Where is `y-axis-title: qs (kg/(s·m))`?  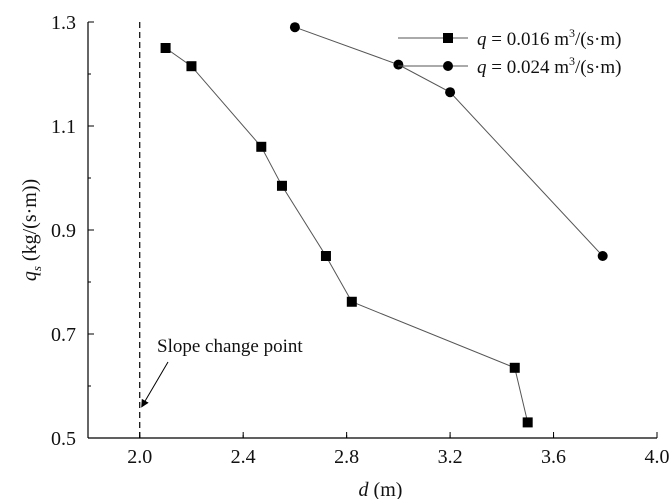
y-axis-title: qs (kg/(s·m)) is located at coordinates (31, 230).